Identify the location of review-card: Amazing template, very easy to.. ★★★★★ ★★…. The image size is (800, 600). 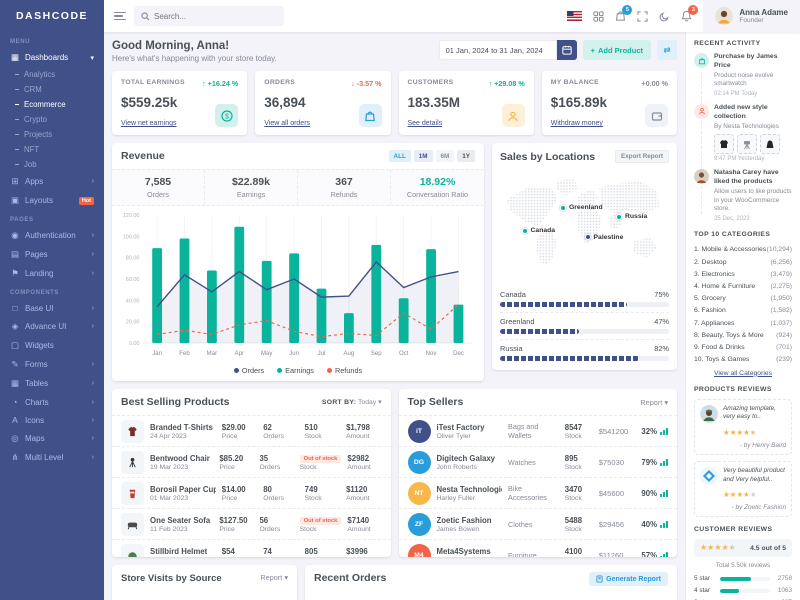
(743, 426).